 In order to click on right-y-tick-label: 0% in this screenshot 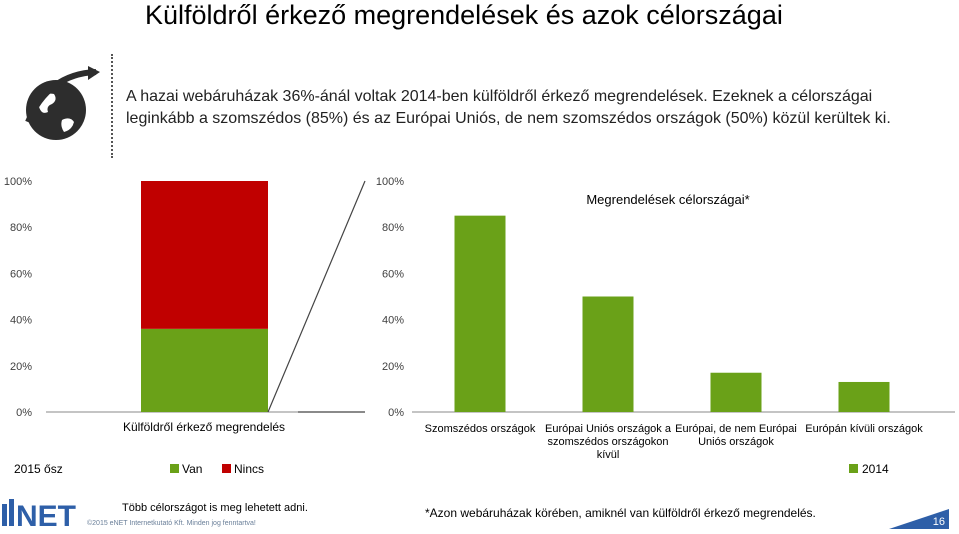, I will do `click(396, 413)`.